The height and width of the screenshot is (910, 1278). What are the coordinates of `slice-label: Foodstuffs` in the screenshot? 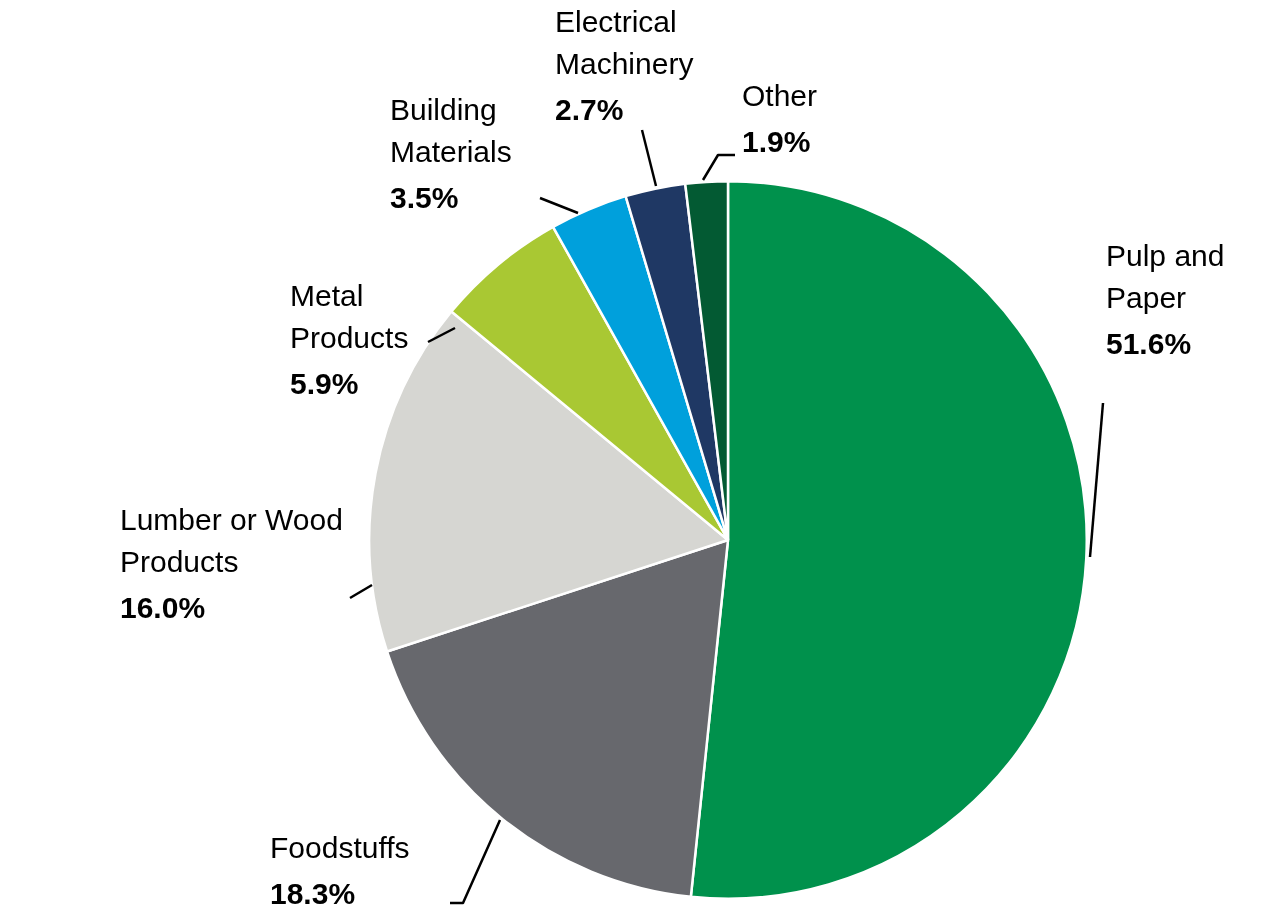 It's located at (340, 848).